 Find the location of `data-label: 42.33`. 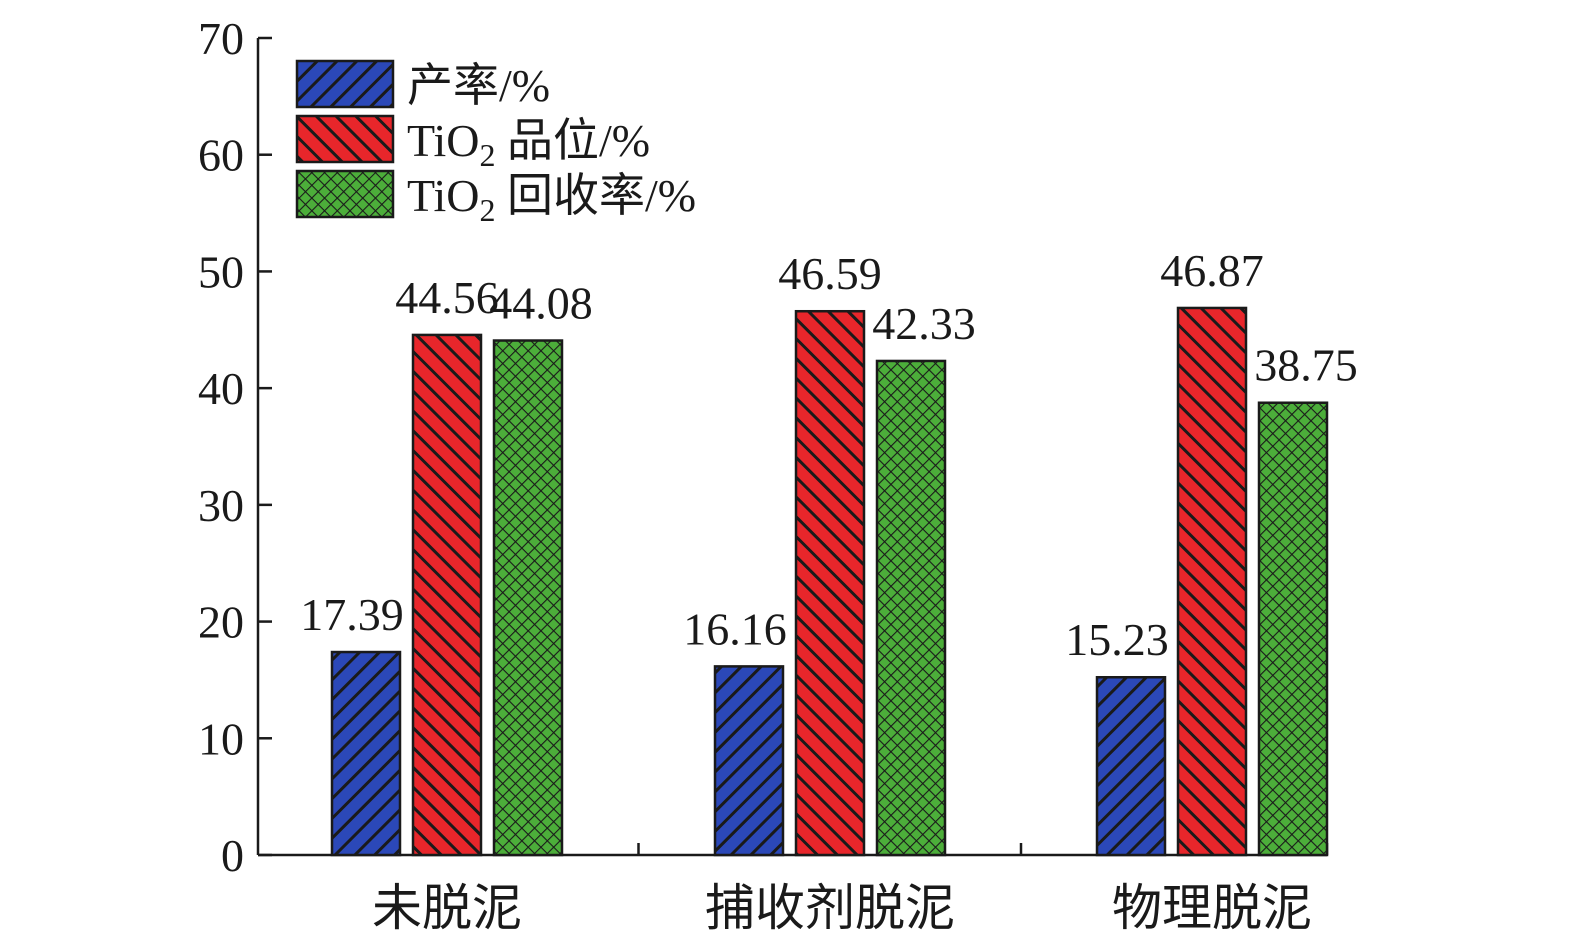

data-label: 42.33 is located at coordinates (924, 323).